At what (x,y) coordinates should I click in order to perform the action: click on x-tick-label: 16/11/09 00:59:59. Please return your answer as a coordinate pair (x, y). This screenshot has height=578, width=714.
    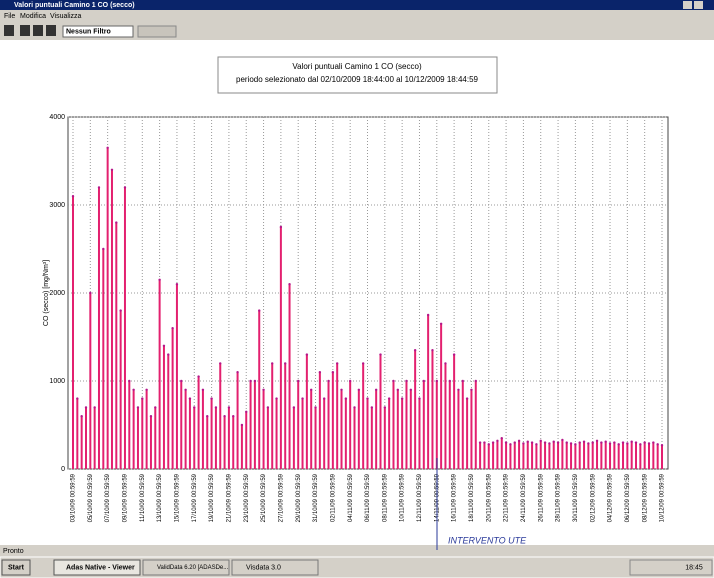
    Looking at the image, I should click on (455, 497).